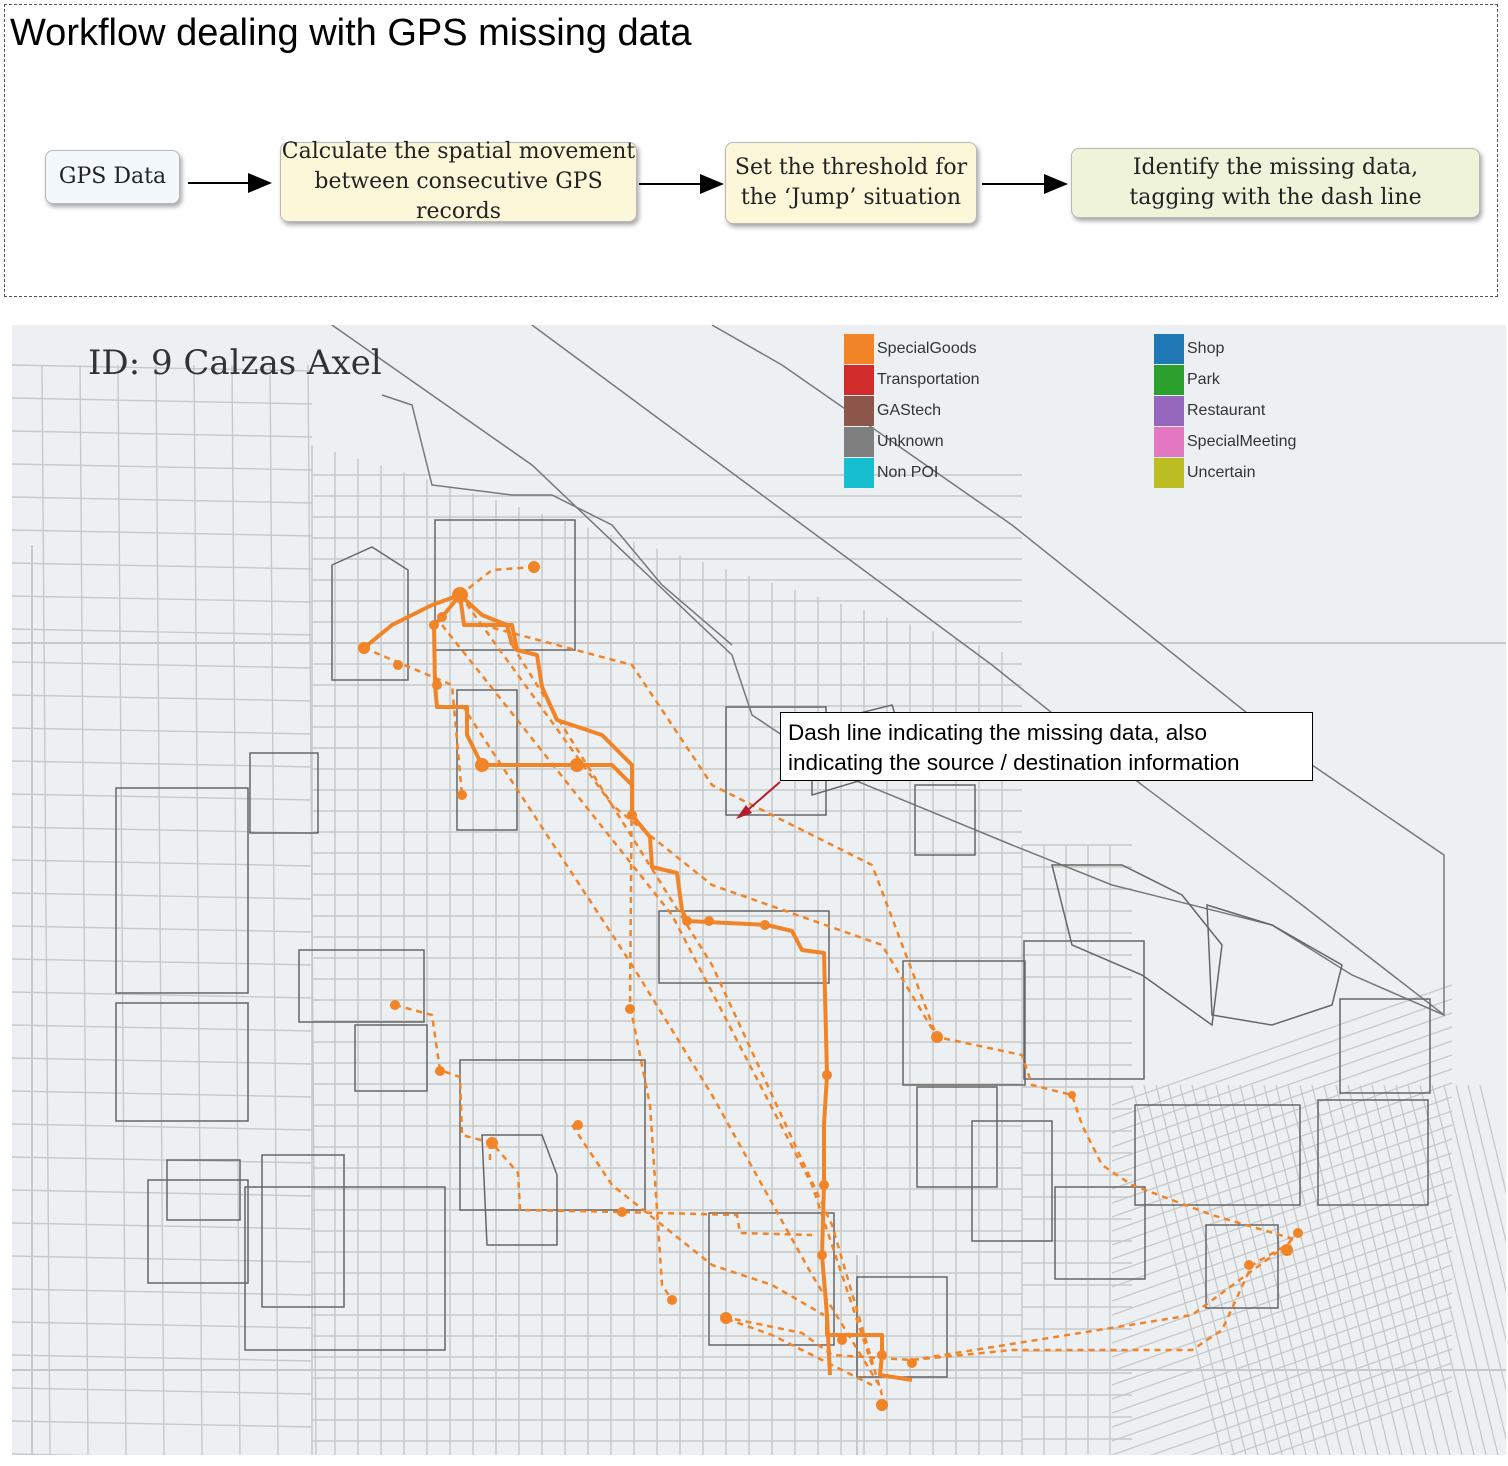 The width and height of the screenshot is (1508, 1466). I want to click on step-label-line2: the ‘Jump’ situation, so click(851, 197).